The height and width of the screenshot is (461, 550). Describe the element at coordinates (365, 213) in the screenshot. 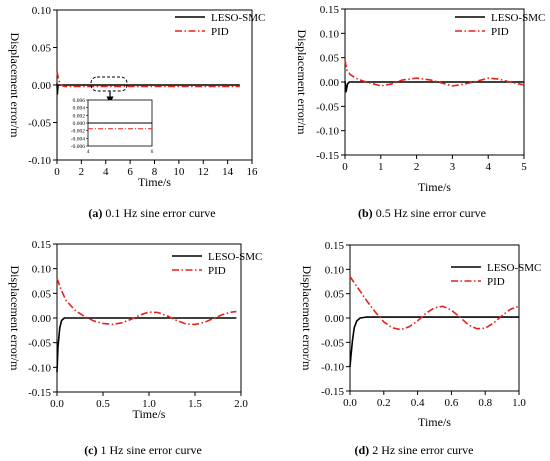

I see `caption-letter: (b)` at that location.